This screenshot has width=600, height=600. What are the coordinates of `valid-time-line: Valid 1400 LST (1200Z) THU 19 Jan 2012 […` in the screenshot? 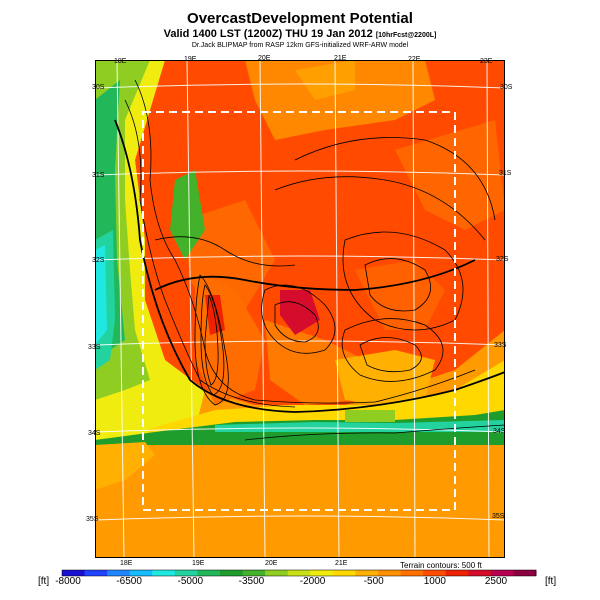 It's located at (300, 34).